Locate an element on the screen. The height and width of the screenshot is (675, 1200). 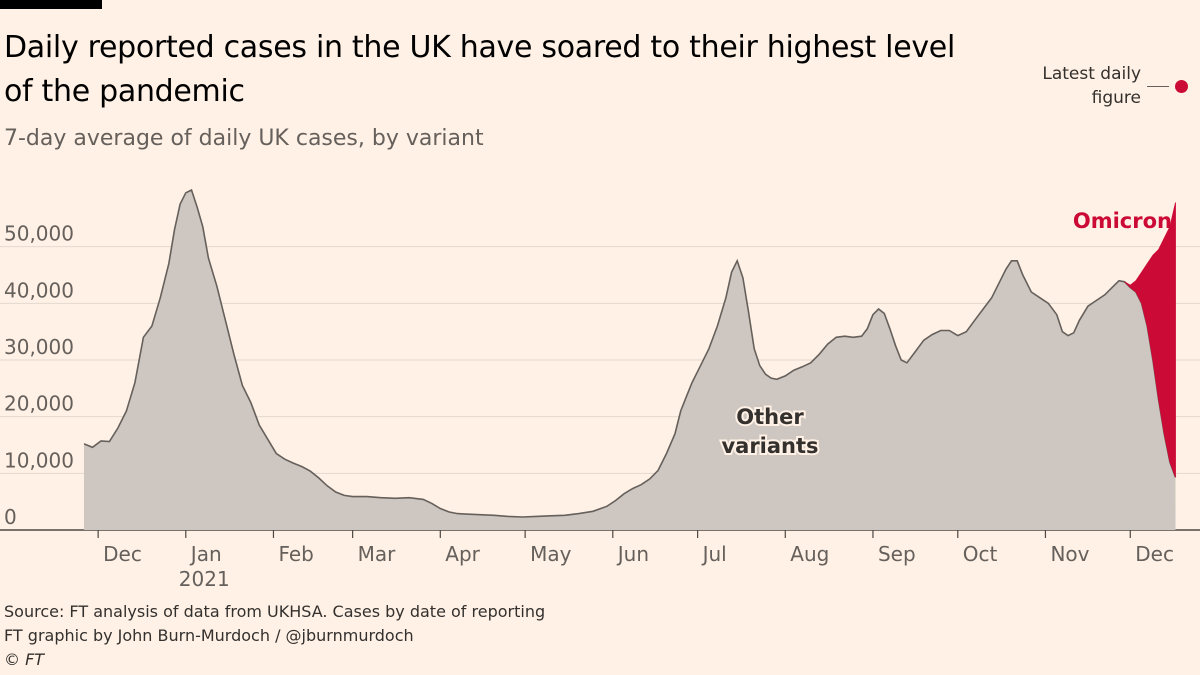
x-tick-label-may-5: May is located at coordinates (551, 554).